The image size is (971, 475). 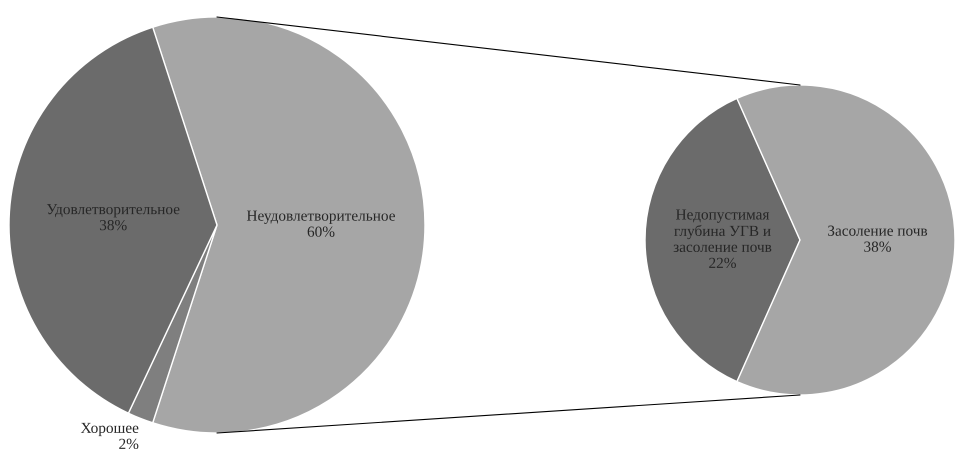 What do you see at coordinates (722, 263) in the screenshot?
I see `data-label: 22%` at bounding box center [722, 263].